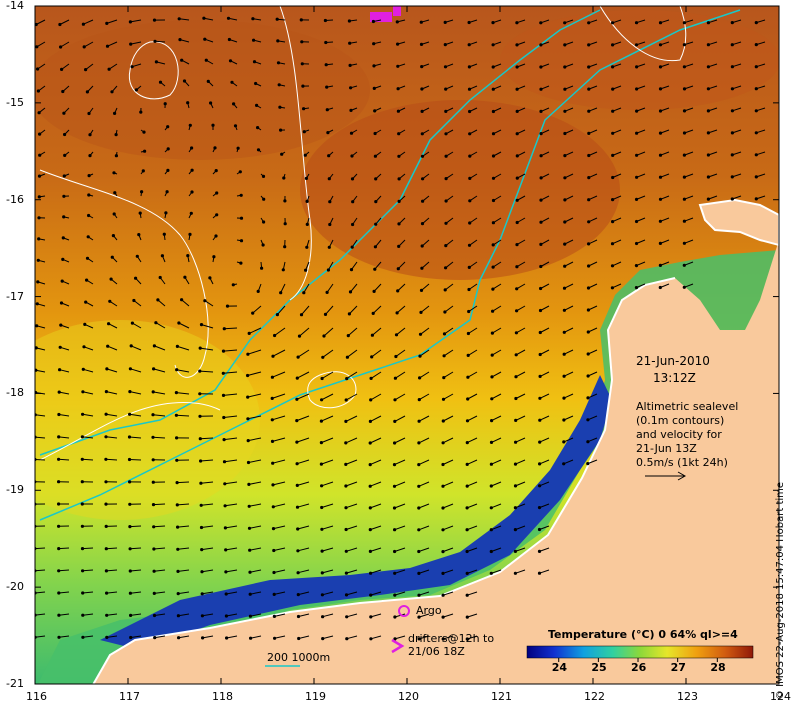 The width and height of the screenshot is (800, 710). What do you see at coordinates (738, 222) in the screenshot?
I see `land-cape` at bounding box center [738, 222].